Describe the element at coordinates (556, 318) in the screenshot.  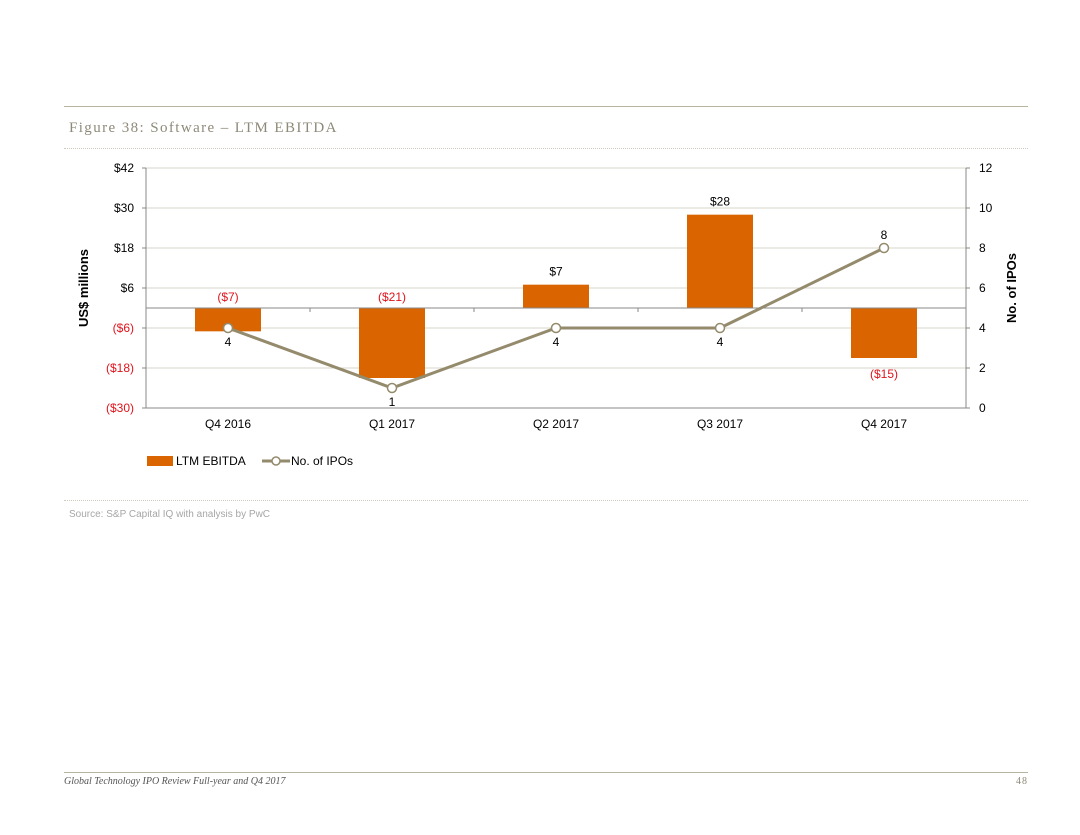
I see `line-series` at that location.